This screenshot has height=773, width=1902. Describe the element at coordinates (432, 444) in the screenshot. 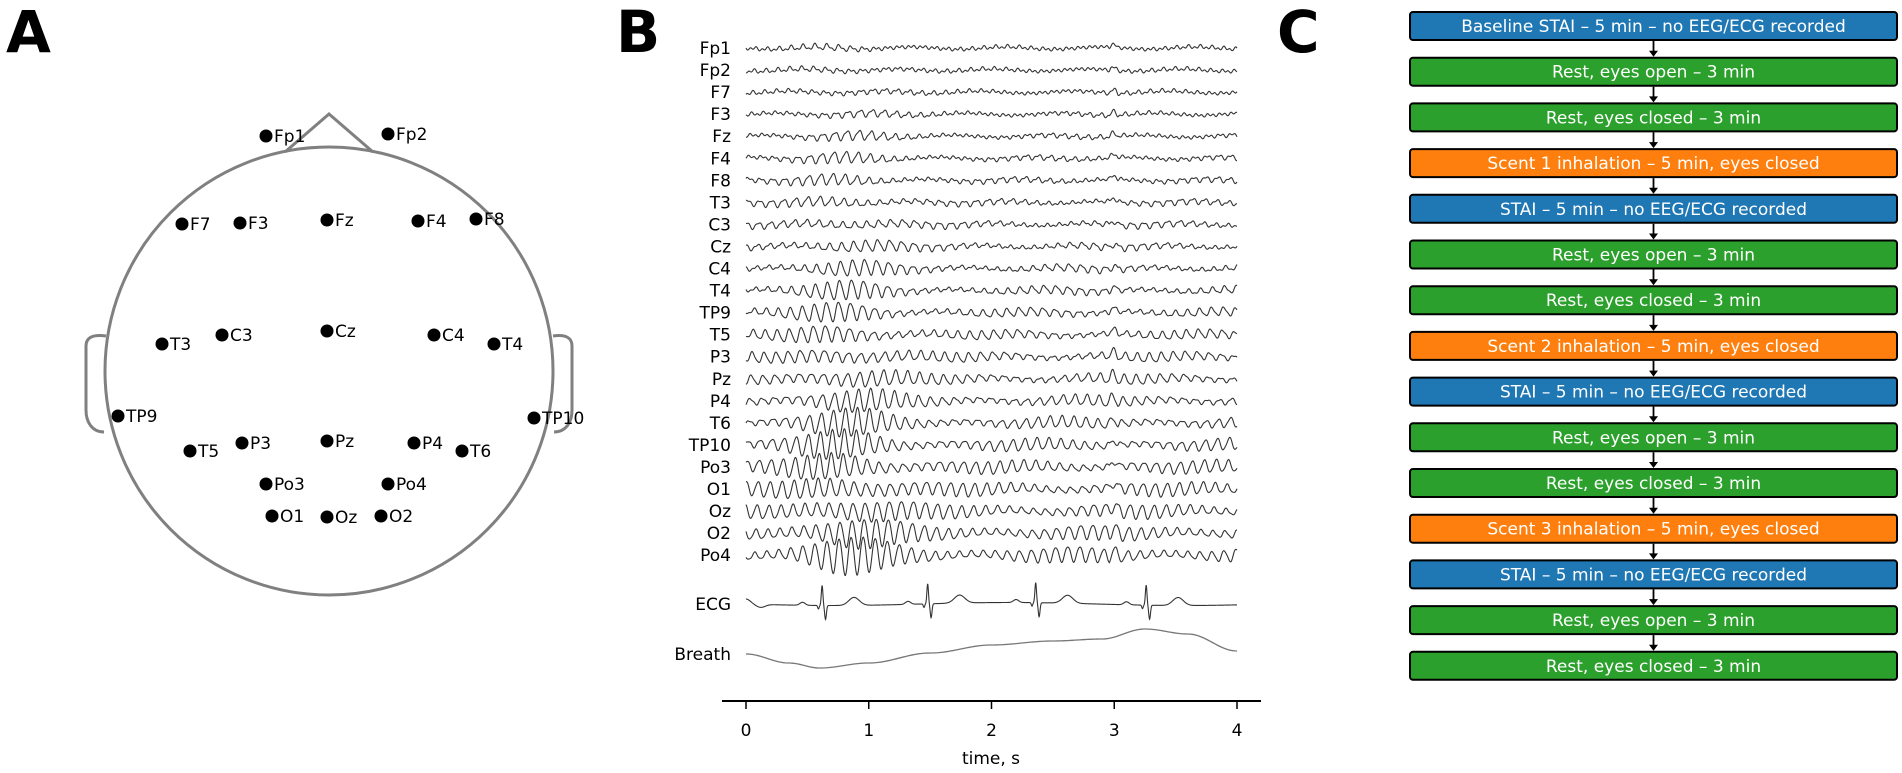

I see `electrode-label: P4` at that location.